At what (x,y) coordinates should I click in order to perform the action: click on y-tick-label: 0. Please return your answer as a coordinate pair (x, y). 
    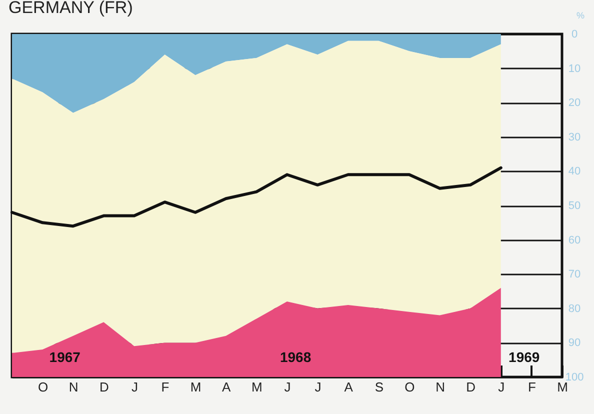
    Looking at the image, I should click on (574, 34).